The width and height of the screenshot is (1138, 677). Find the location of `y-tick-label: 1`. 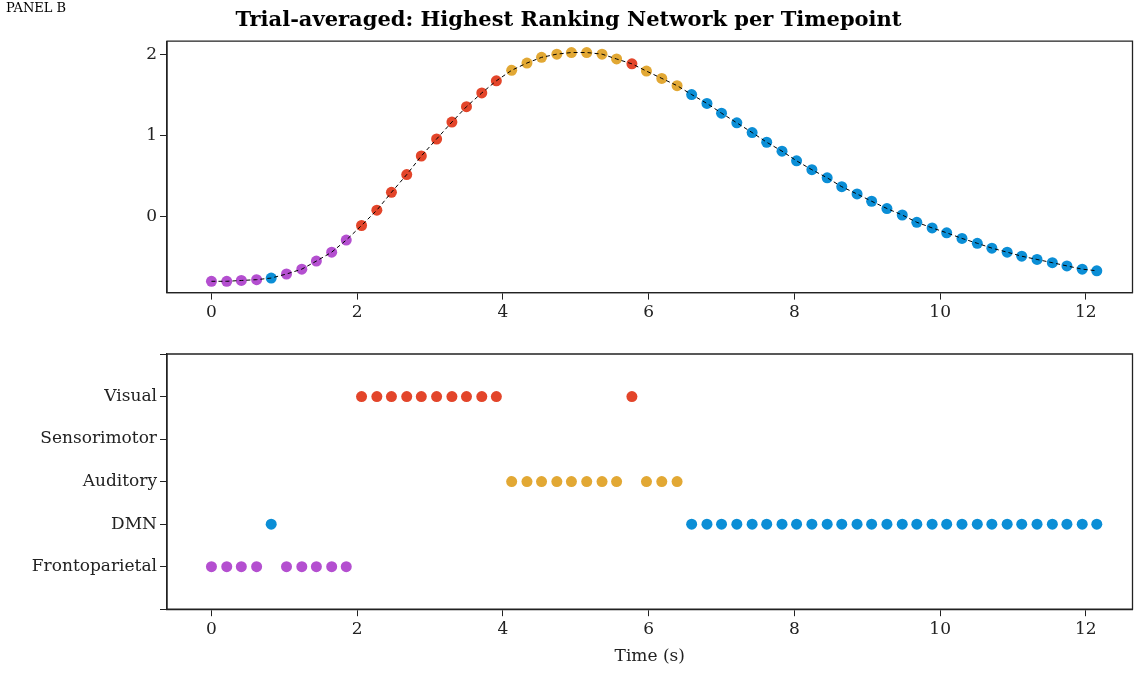

y-tick-label: 1 is located at coordinates (151, 134).